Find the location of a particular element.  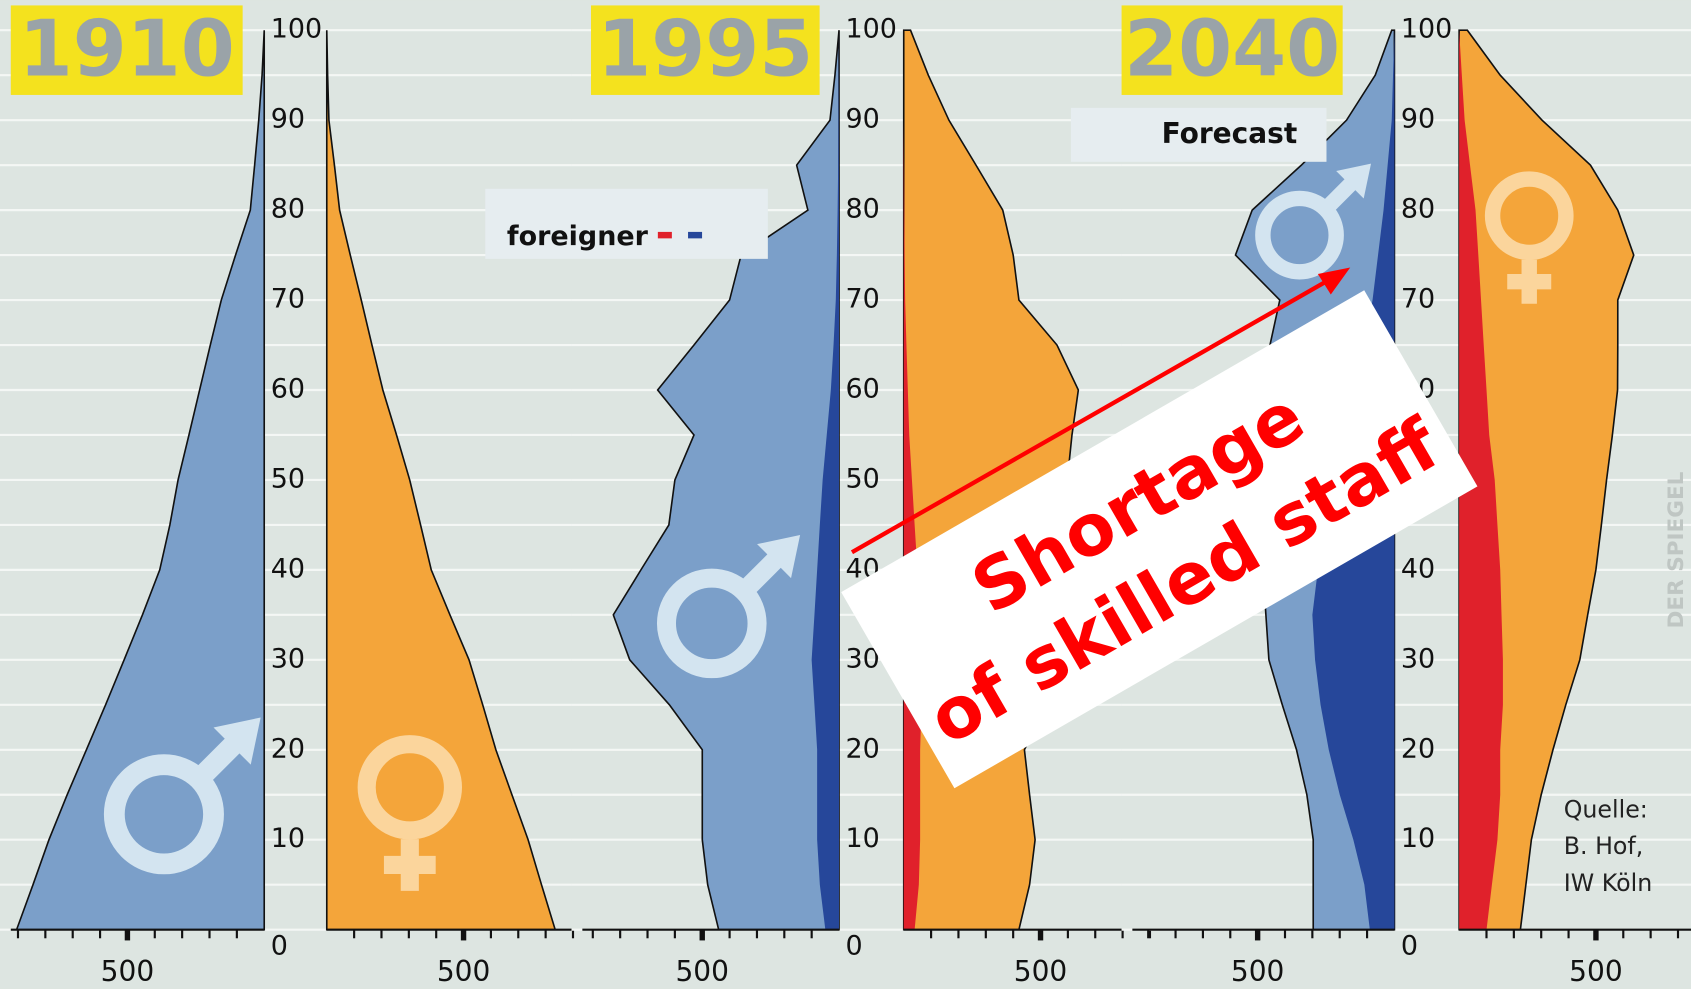

forecast-box is located at coordinates (1198, 134).